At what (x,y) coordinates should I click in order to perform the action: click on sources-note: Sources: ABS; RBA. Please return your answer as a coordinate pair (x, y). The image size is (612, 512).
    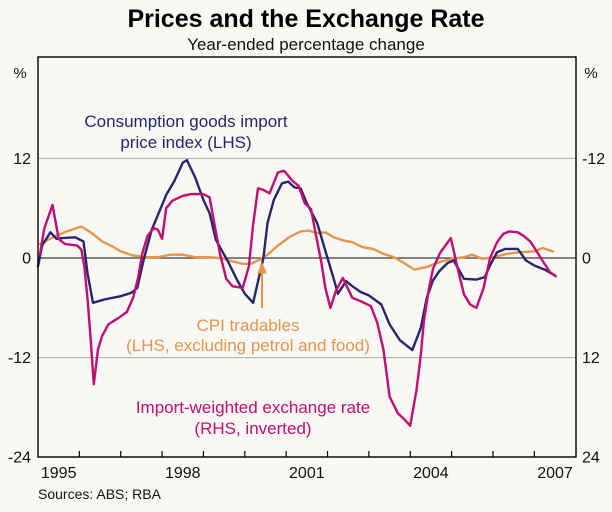
    Looking at the image, I should click on (100, 494).